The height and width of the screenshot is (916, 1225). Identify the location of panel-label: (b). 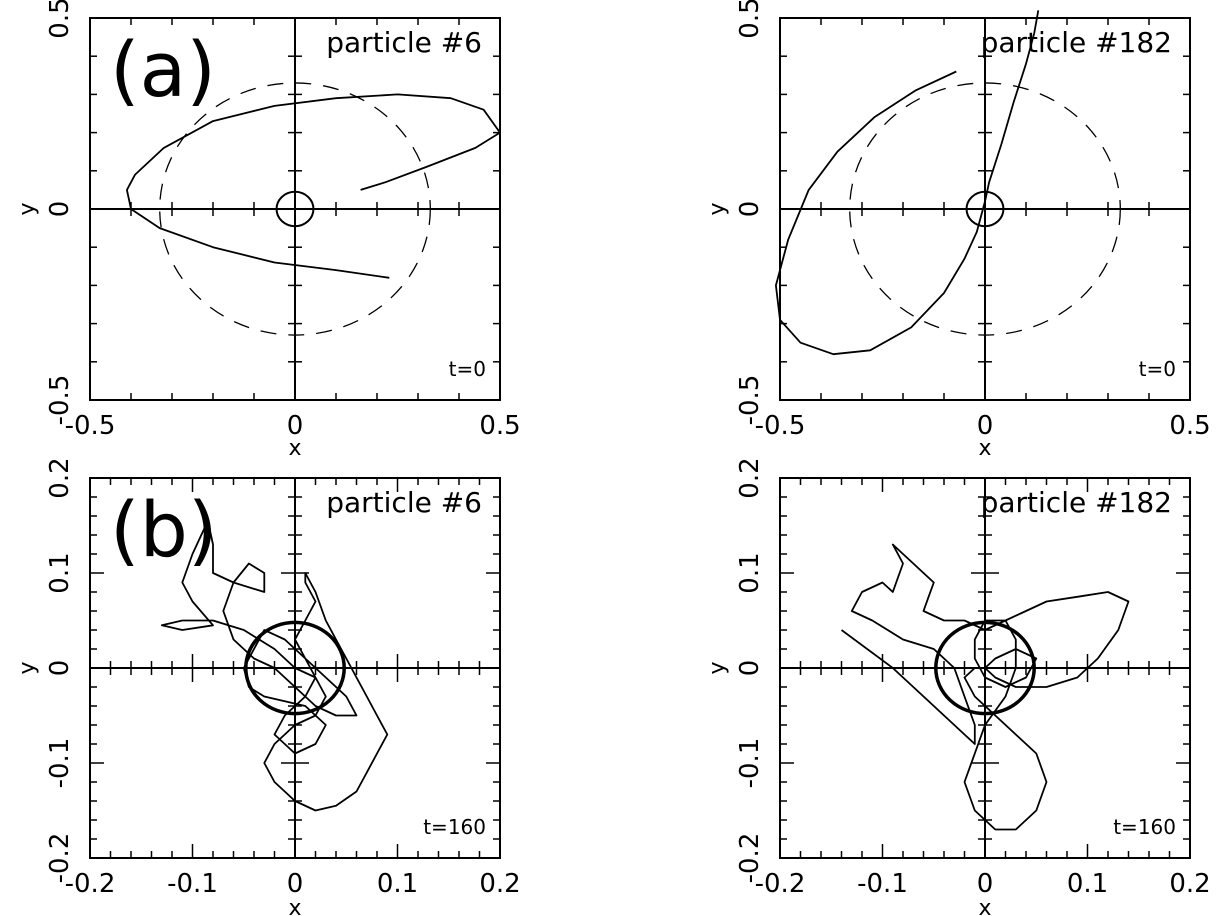
(164, 529).